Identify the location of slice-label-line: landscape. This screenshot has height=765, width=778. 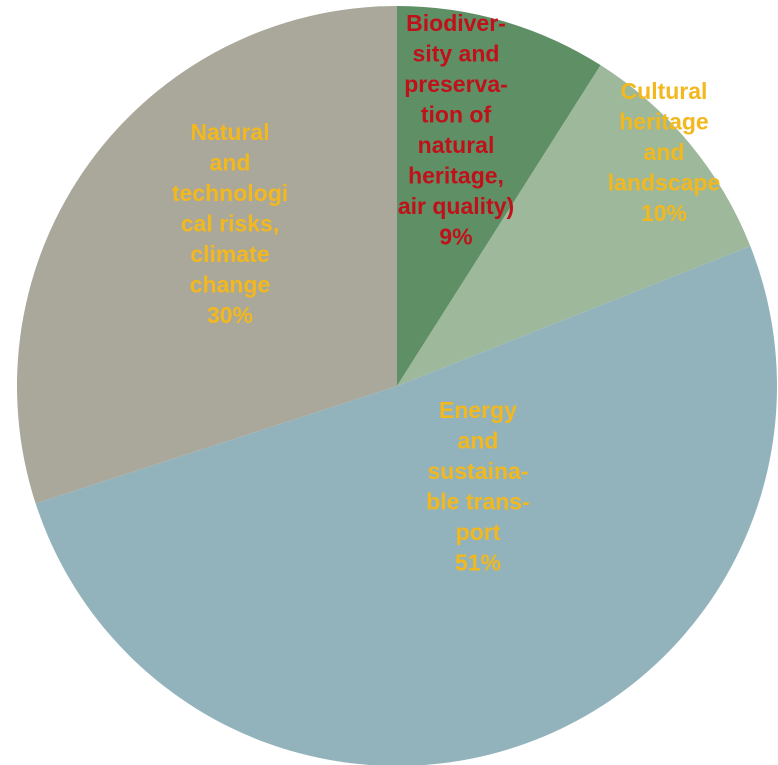
(664, 183).